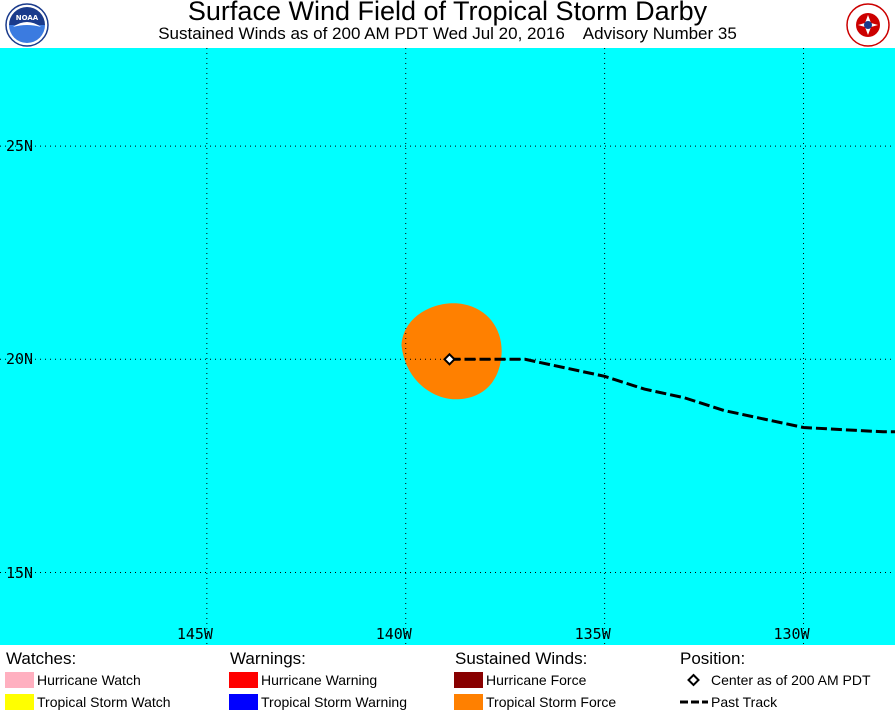 This screenshot has width=895, height=716. Describe the element at coordinates (319, 680) in the screenshot. I see `legend-label: Hurricane Warning` at that location.